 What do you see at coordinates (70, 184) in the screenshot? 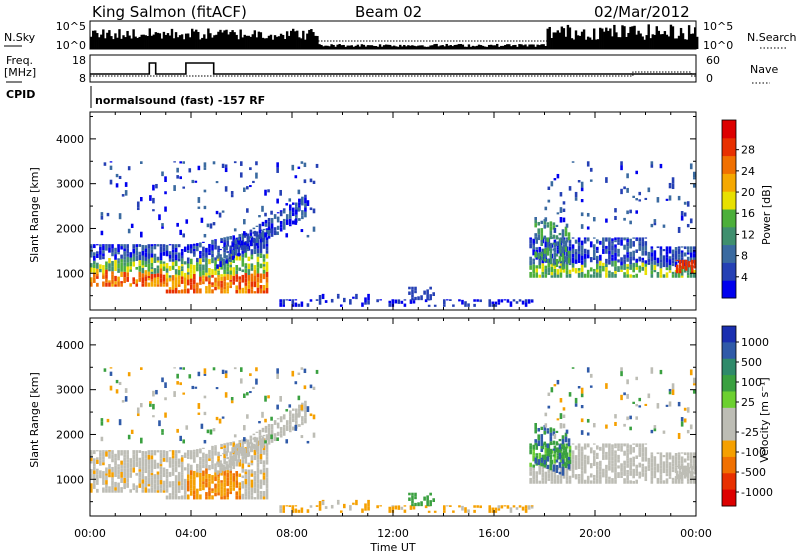
I see `y-tick-label: 3000` at bounding box center [70, 184].